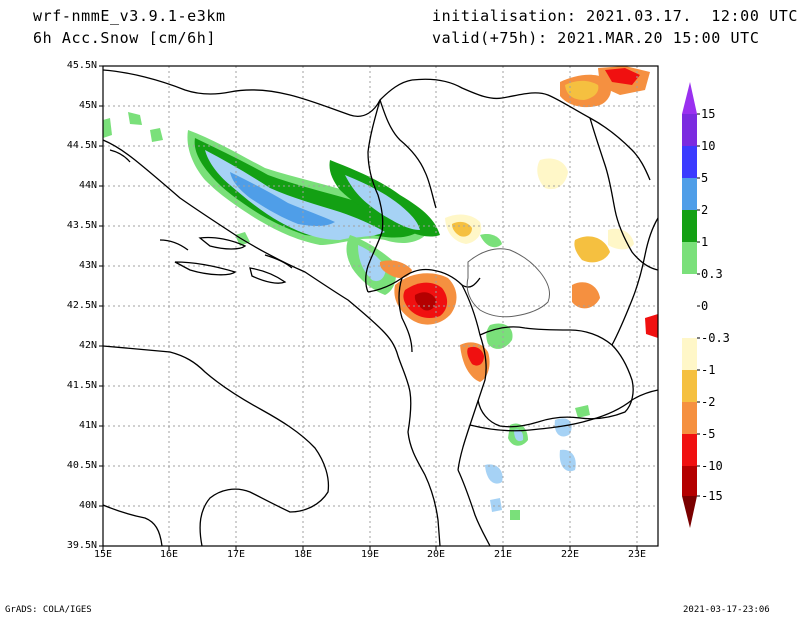 The image size is (800, 618). Describe the element at coordinates (705, 306) in the screenshot. I see `colorbar-label: 0` at that location.